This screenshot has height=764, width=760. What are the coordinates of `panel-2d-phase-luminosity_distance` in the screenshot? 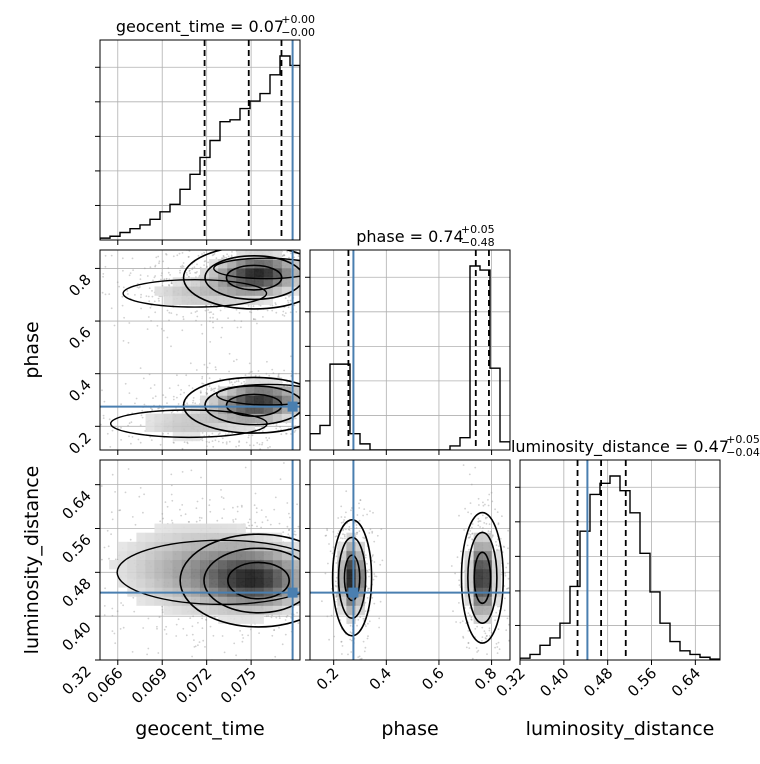 It's located at (410, 560).